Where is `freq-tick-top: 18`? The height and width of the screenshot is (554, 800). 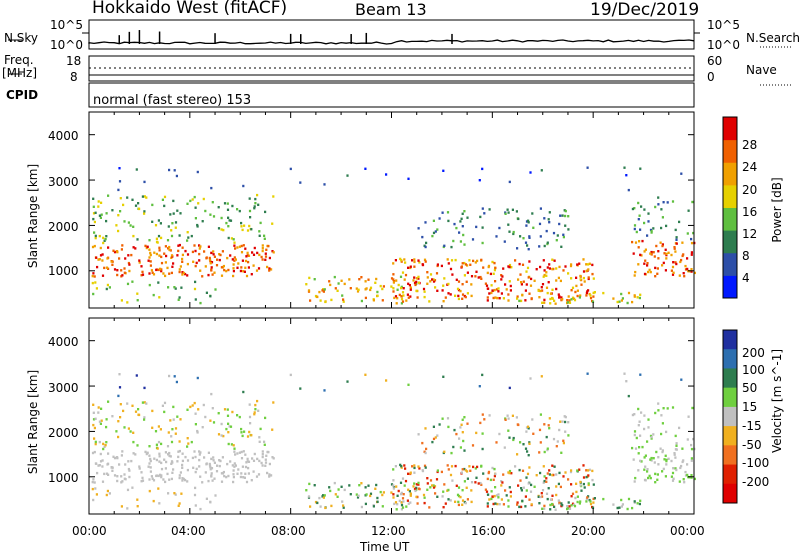 freq-tick-top: 18 is located at coordinates (74, 61).